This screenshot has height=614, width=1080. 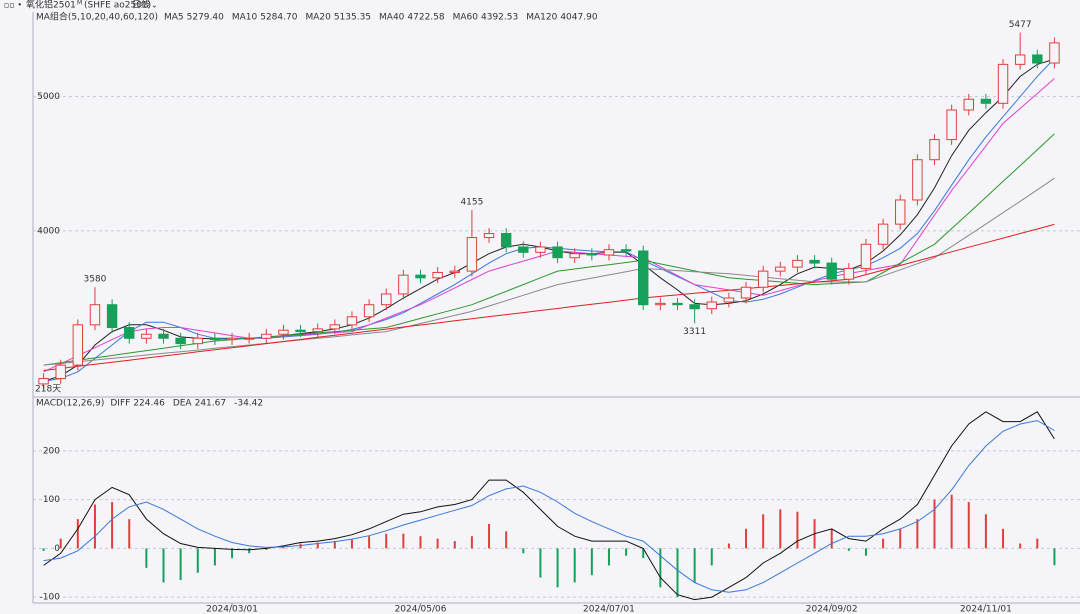 What do you see at coordinates (51, 5) in the screenshot?
I see `symbol: 氧化铝2501` at bounding box center [51, 5].